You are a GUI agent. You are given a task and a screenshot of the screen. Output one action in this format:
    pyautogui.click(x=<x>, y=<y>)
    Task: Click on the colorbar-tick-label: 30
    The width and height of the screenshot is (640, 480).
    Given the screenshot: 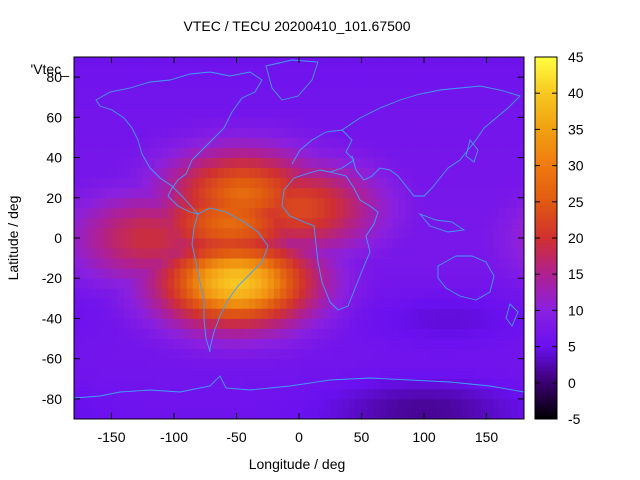 What is the action you would take?
    pyautogui.click(x=576, y=166)
    